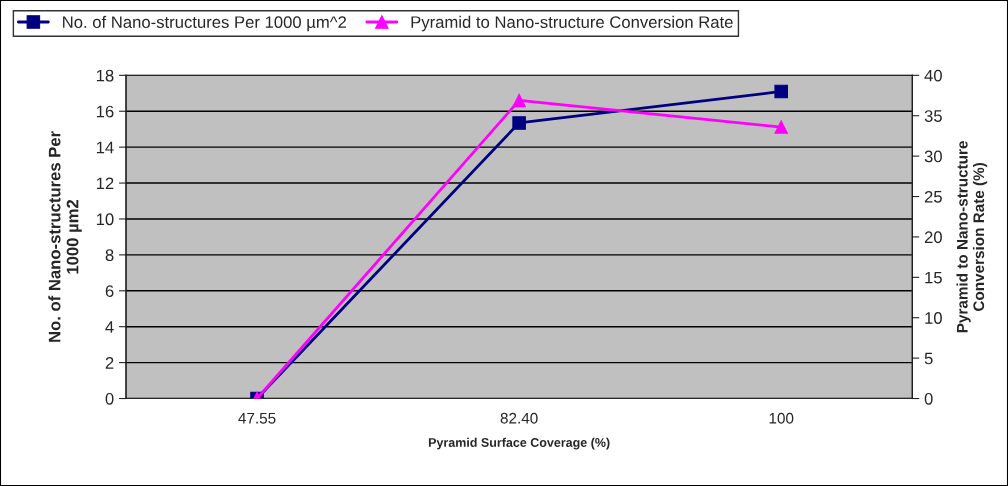 Image resolution: width=1008 pixels, height=486 pixels. Describe the element at coordinates (933, 318) in the screenshot. I see `y2-tick-label: 10` at that location.